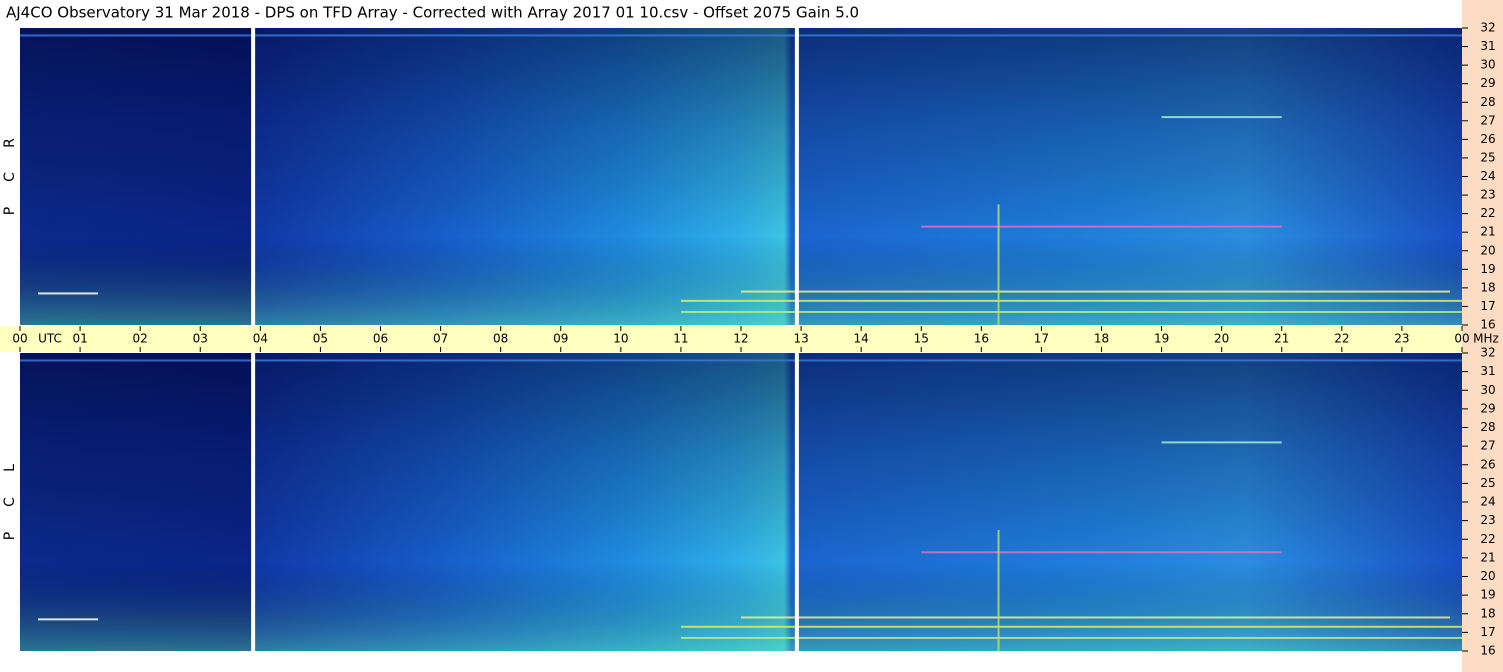  What do you see at coordinates (680, 339) in the screenshot?
I see `x-tick-label: 11` at bounding box center [680, 339].